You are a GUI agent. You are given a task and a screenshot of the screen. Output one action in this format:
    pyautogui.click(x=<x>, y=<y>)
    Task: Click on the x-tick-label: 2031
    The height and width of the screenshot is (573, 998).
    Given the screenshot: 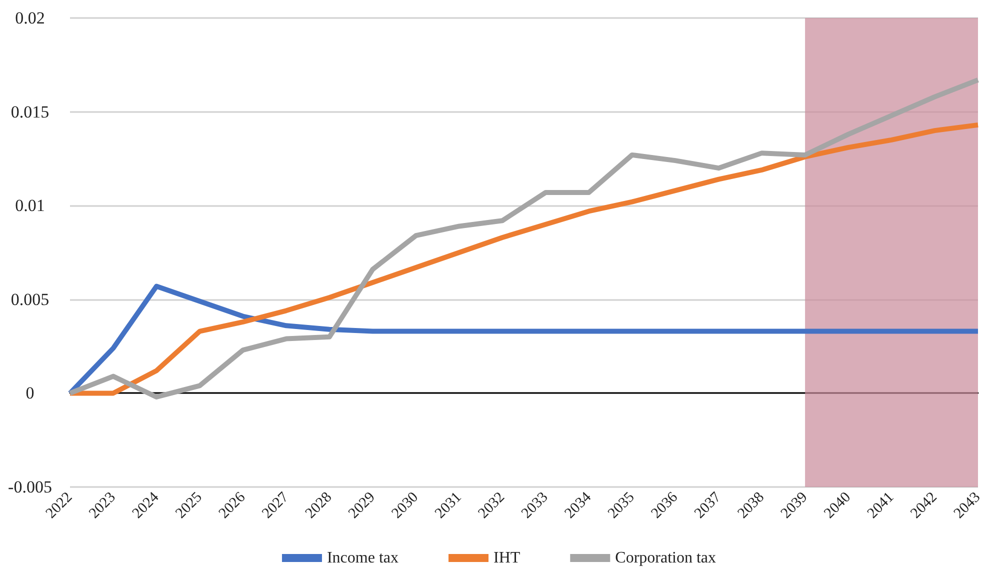 What is the action you would take?
    pyautogui.click(x=448, y=505)
    